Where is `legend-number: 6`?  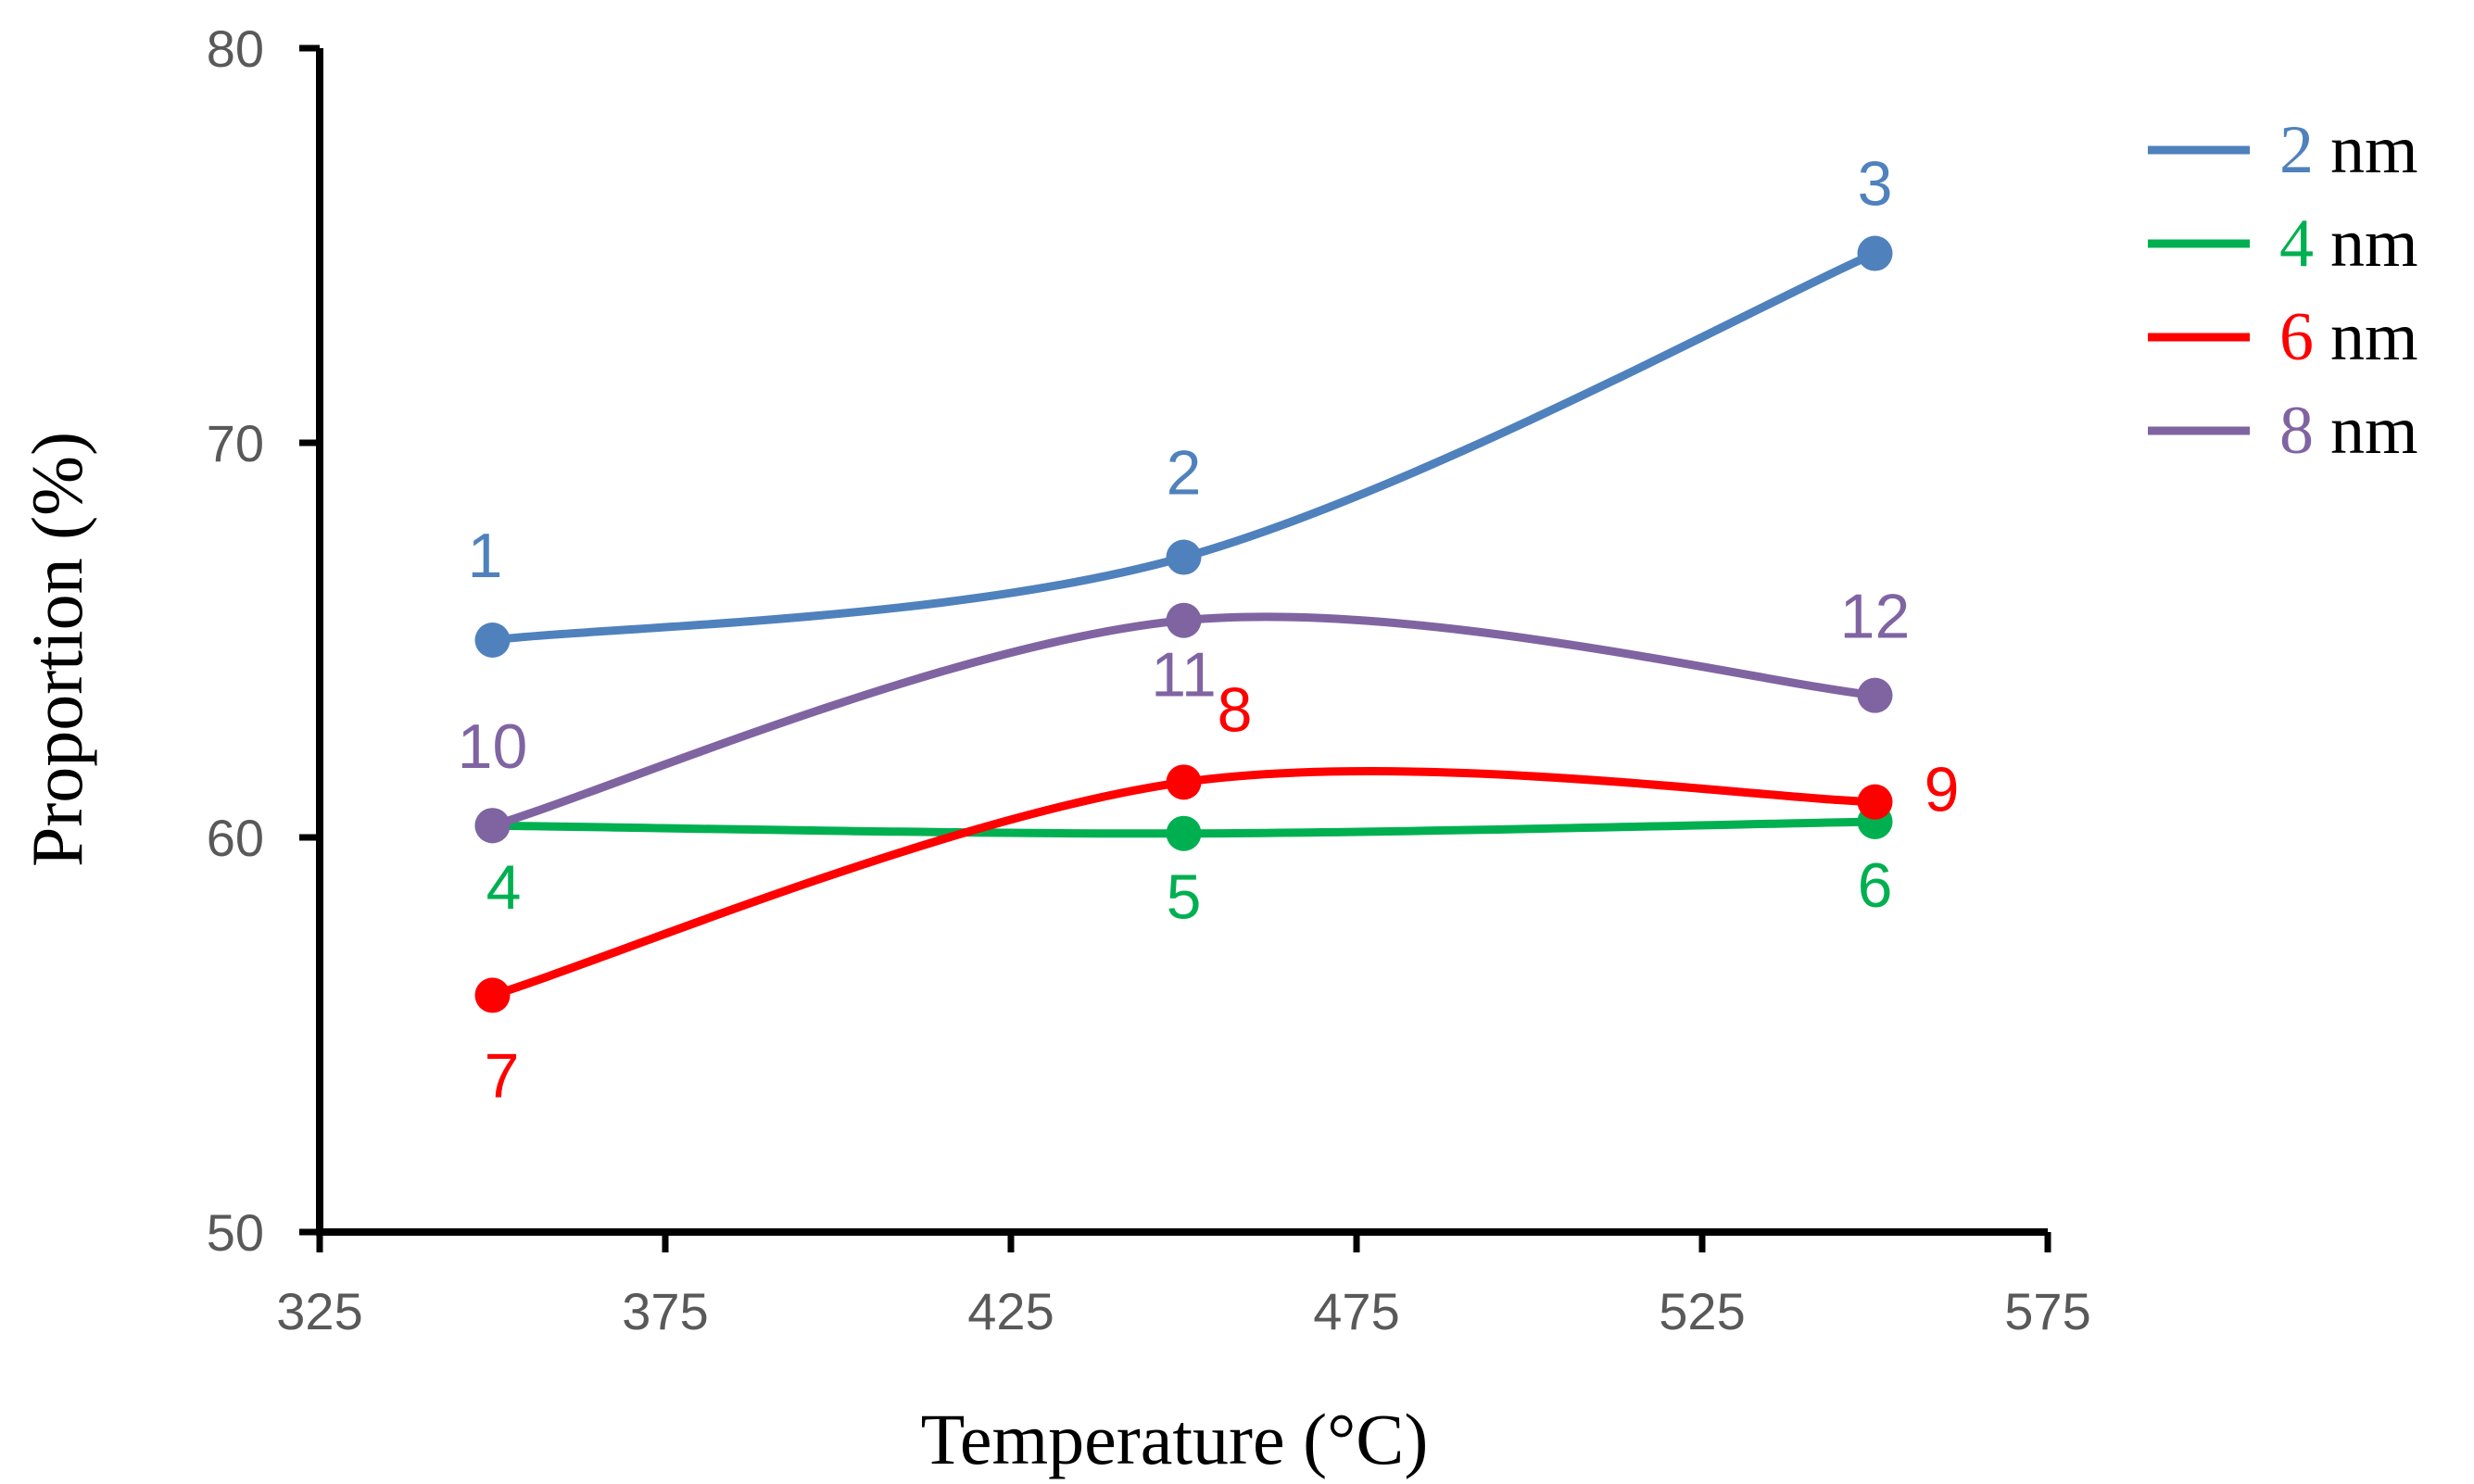
legend-number: 6 is located at coordinates (2296, 337).